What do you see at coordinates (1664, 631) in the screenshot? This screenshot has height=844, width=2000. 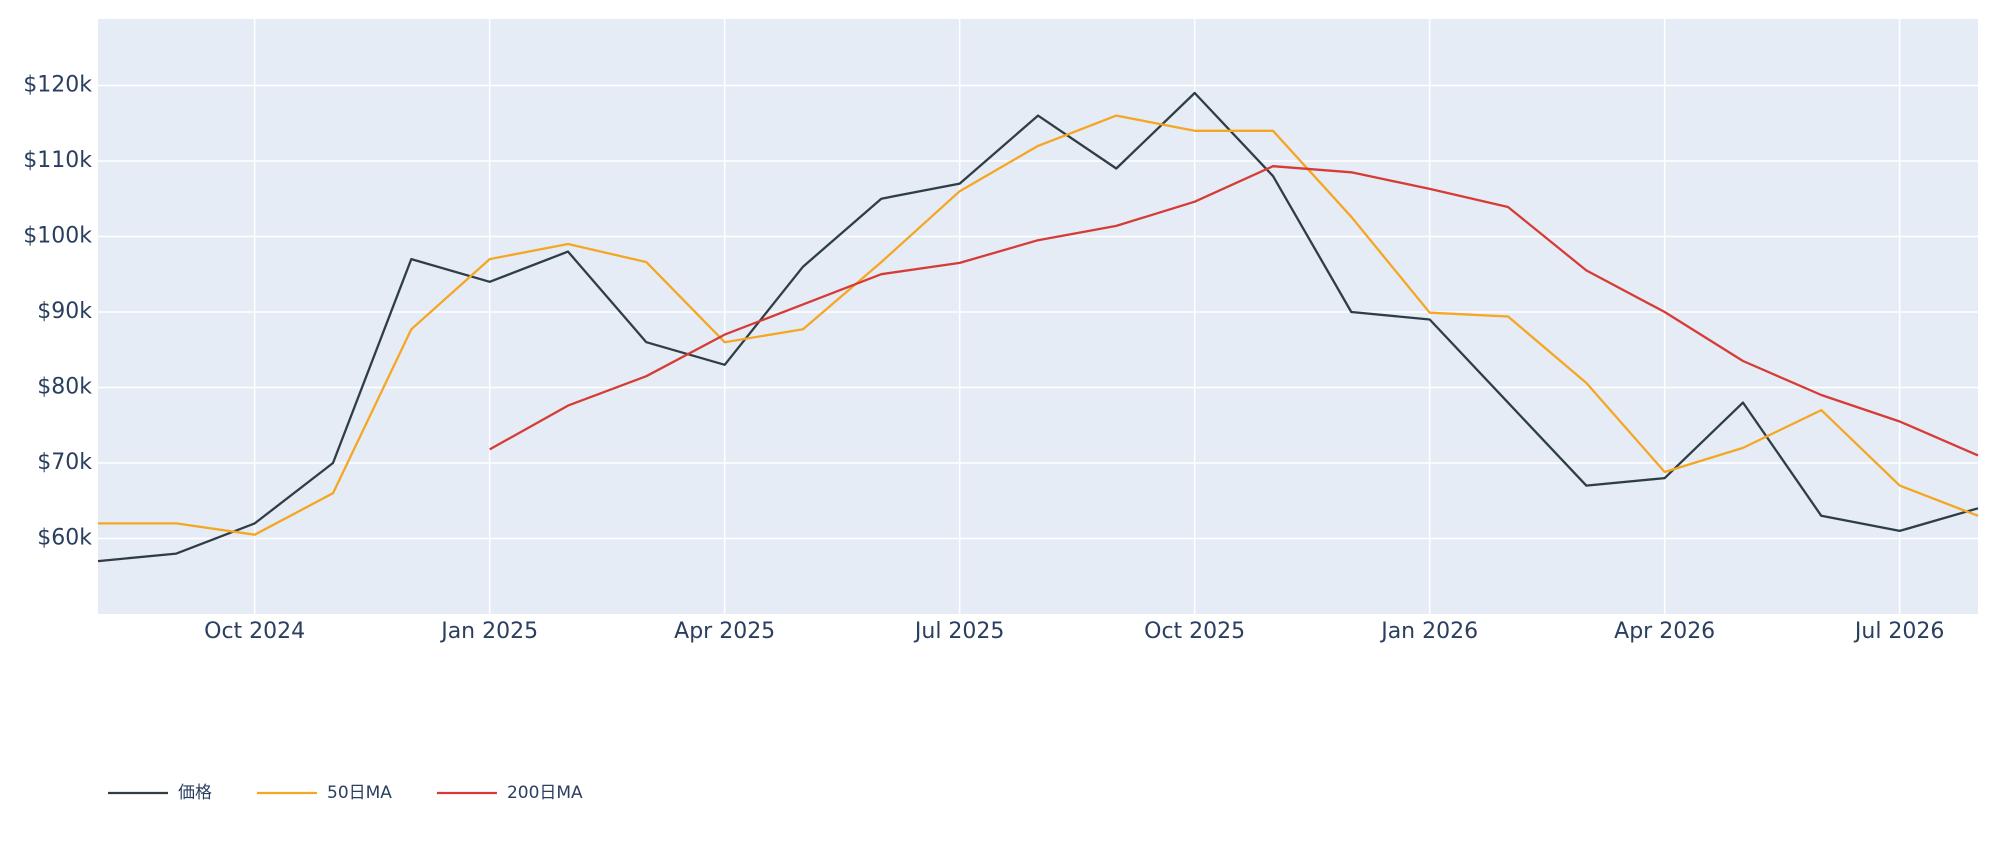 I see `x-tick-label: Apr 2026` at bounding box center [1664, 631].